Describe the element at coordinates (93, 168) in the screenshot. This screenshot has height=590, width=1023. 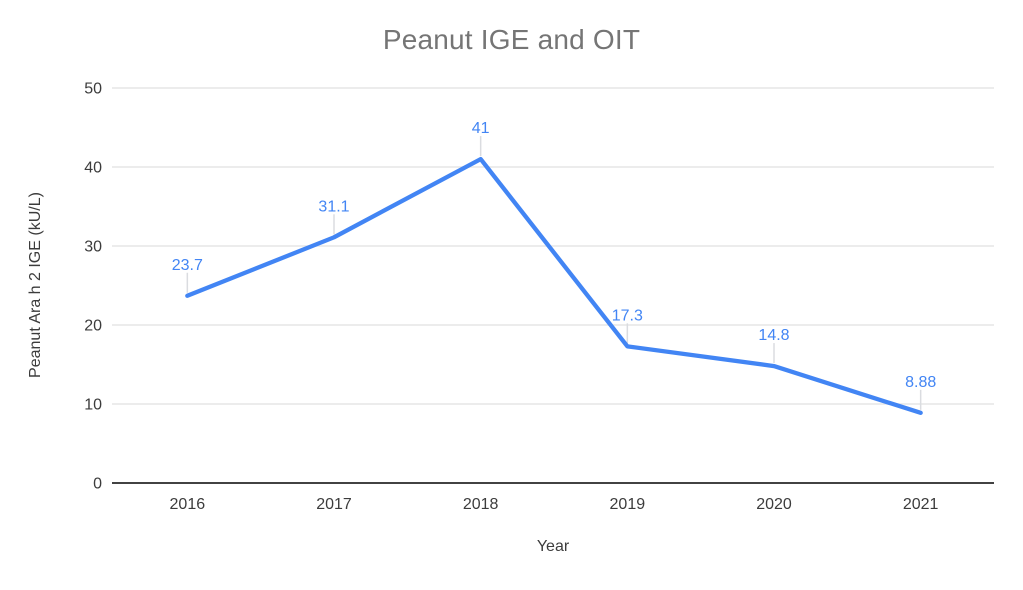
I see `y-tick-label: 40` at that location.